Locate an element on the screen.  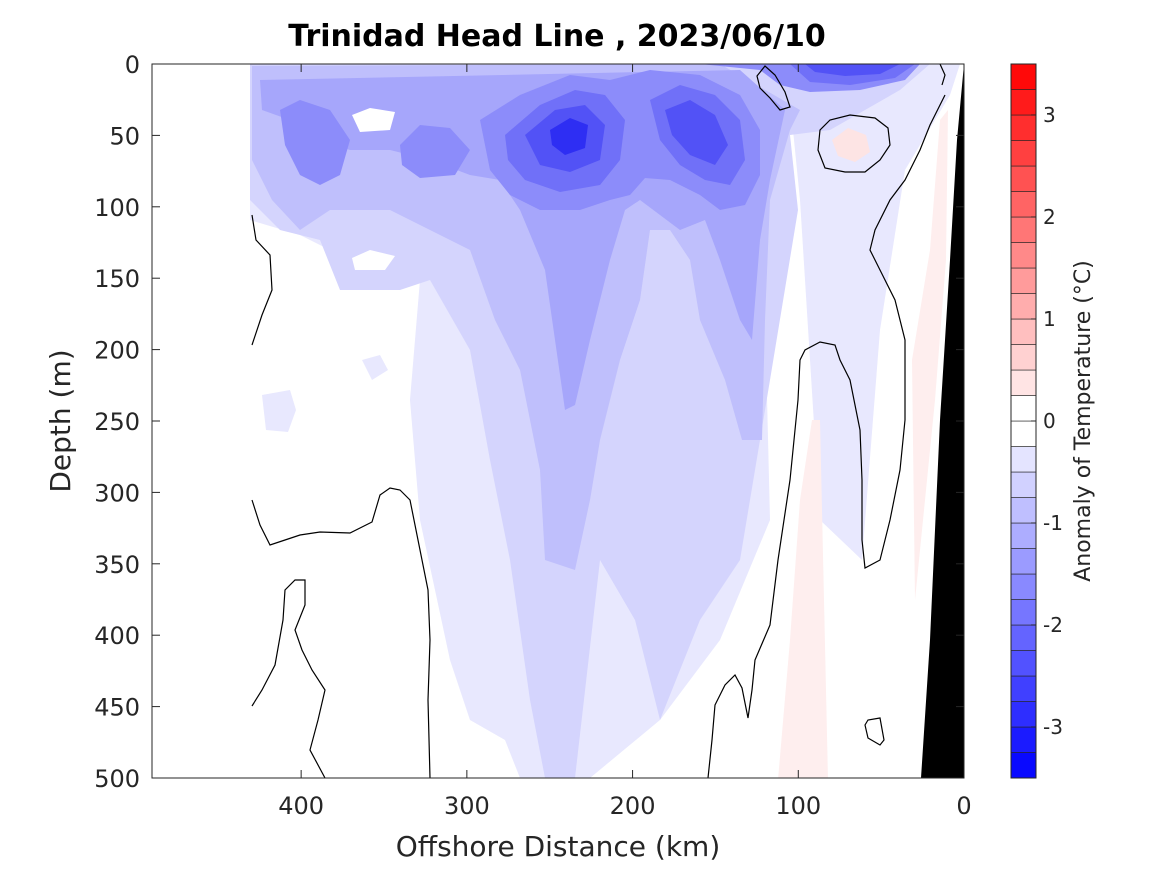
y-tick-label: 200 is located at coordinates (117, 351).